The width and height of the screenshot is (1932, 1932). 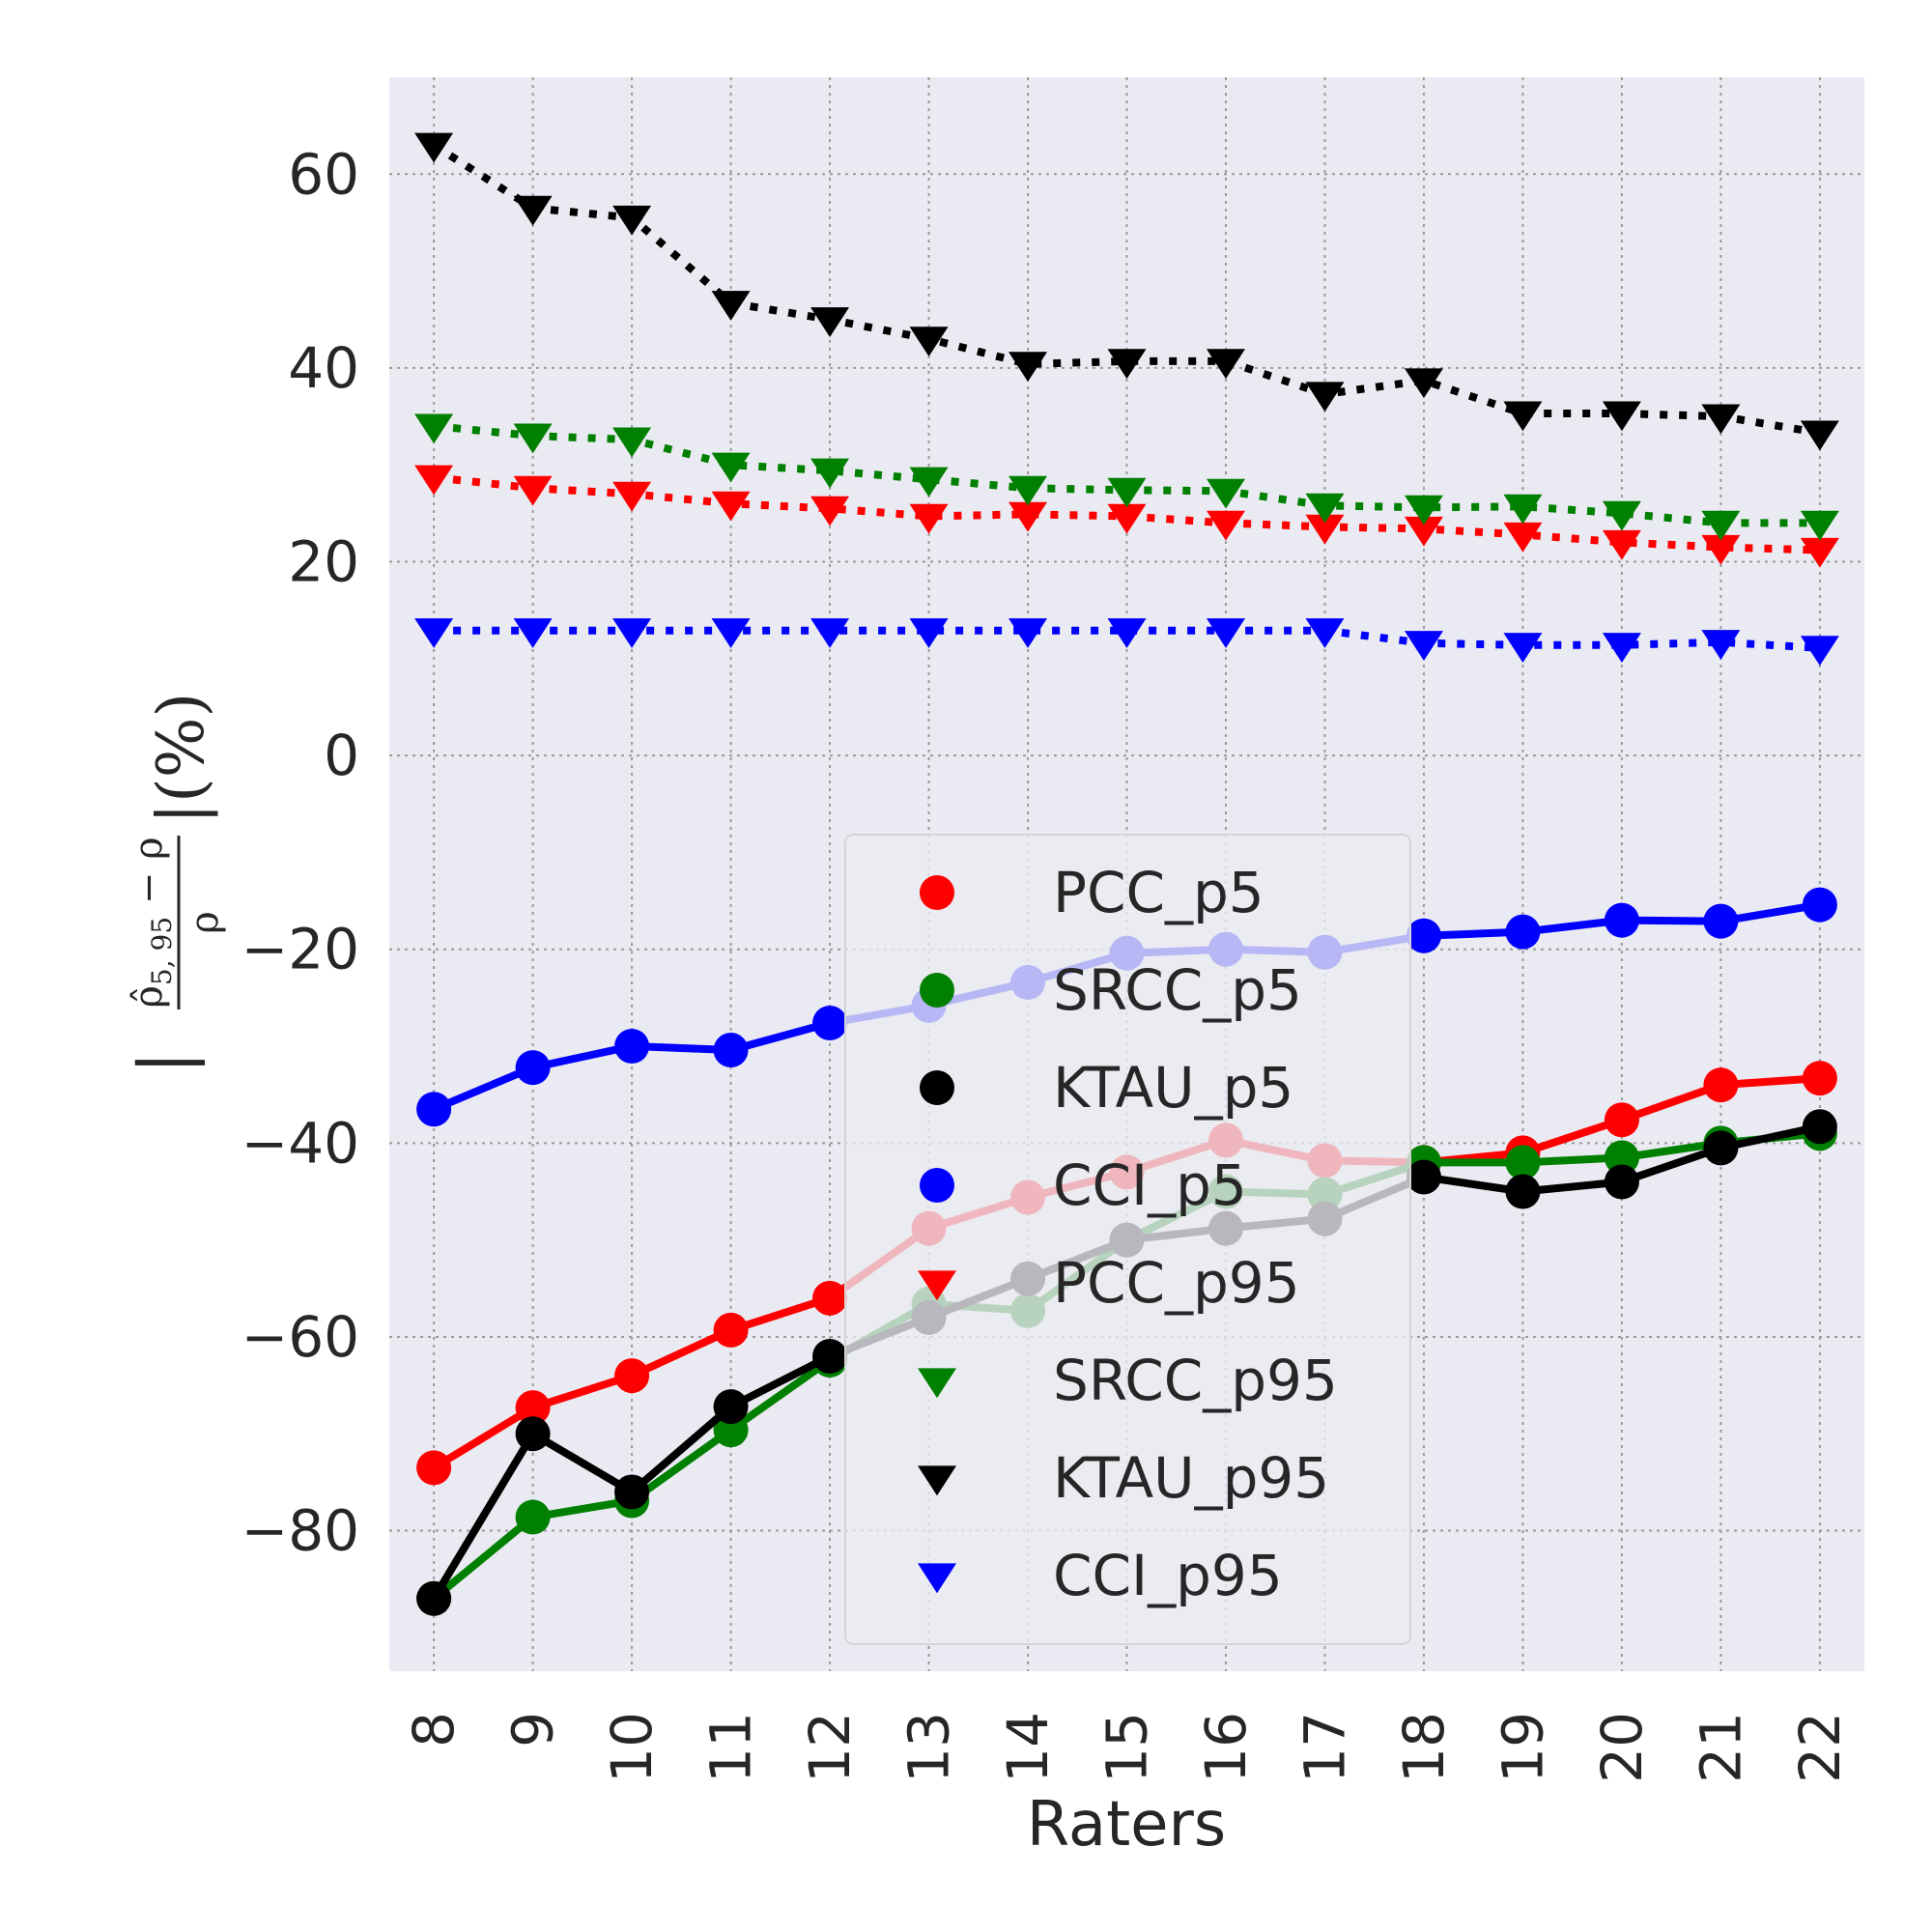 What do you see at coordinates (937, 1383) in the screenshot?
I see `legend-marker-srcc-p95` at bounding box center [937, 1383].